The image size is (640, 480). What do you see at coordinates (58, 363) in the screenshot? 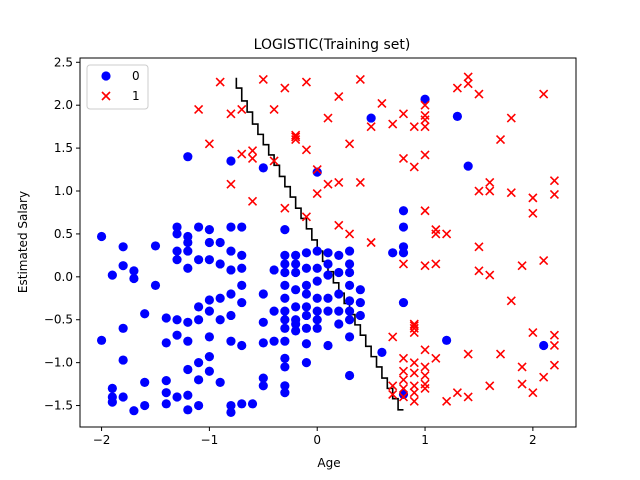
I see `y-tick-label: −1.0` at bounding box center [58, 363].